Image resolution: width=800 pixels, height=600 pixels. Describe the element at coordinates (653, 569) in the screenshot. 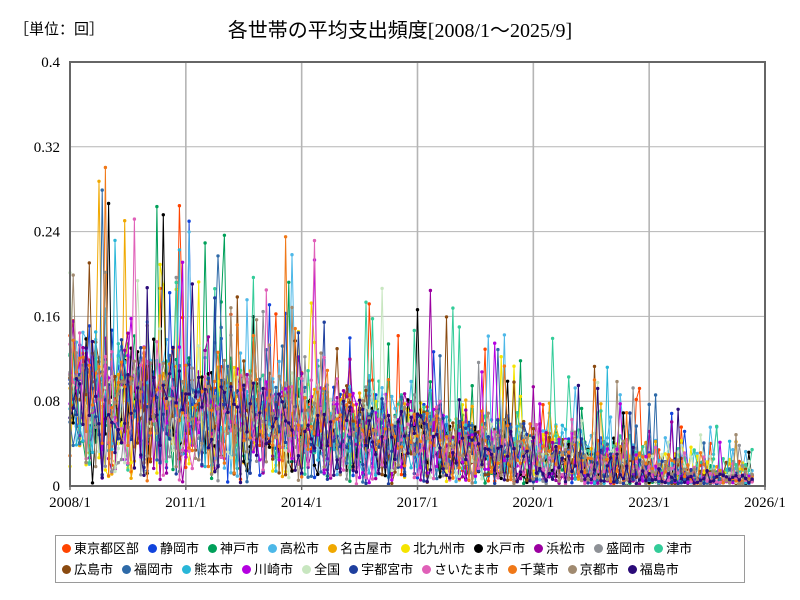

I see `legend-item: 福島市` at that location.